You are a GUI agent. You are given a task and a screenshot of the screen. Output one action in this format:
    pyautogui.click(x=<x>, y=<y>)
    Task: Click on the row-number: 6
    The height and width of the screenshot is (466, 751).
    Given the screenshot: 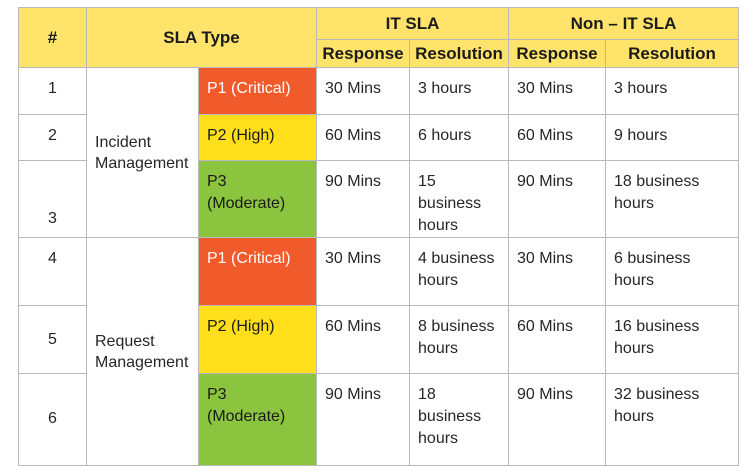 What is the action you would take?
    pyautogui.click(x=52, y=419)
    